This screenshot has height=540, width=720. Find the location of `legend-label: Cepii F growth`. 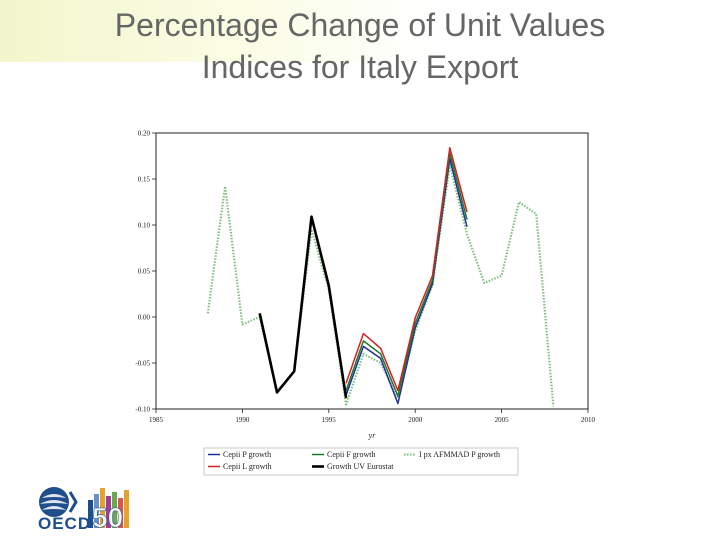

legend-label: Cepii F growth is located at coordinates (351, 454).